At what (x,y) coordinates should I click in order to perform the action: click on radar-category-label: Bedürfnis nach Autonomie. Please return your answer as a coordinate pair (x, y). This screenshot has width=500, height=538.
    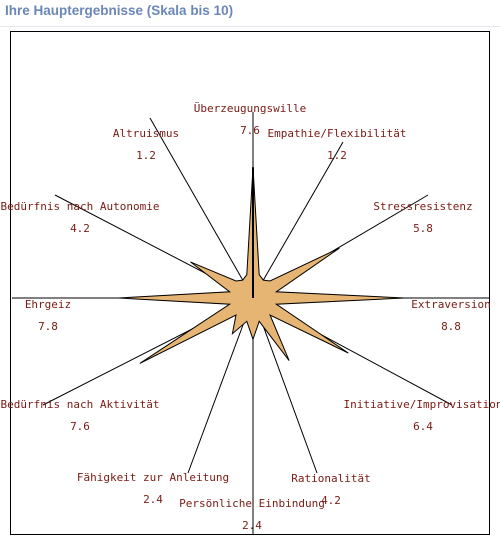
    Looking at the image, I should click on (80, 206).